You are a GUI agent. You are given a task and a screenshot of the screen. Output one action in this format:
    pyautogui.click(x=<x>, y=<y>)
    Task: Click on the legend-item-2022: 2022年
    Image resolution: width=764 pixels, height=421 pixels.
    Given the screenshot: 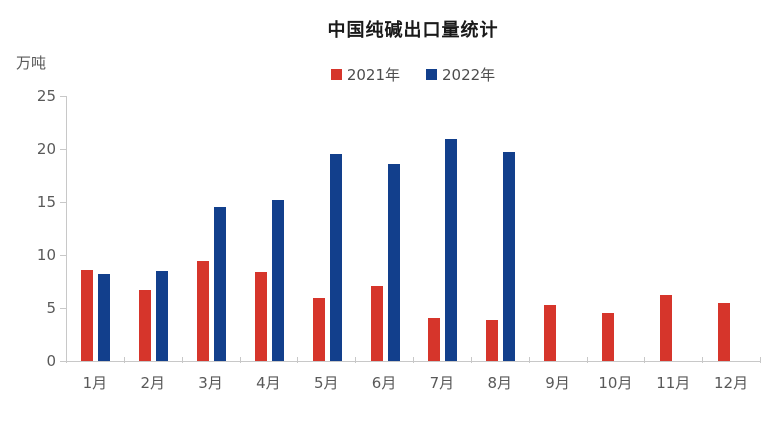 What is the action you would take?
    pyautogui.click(x=460, y=74)
    